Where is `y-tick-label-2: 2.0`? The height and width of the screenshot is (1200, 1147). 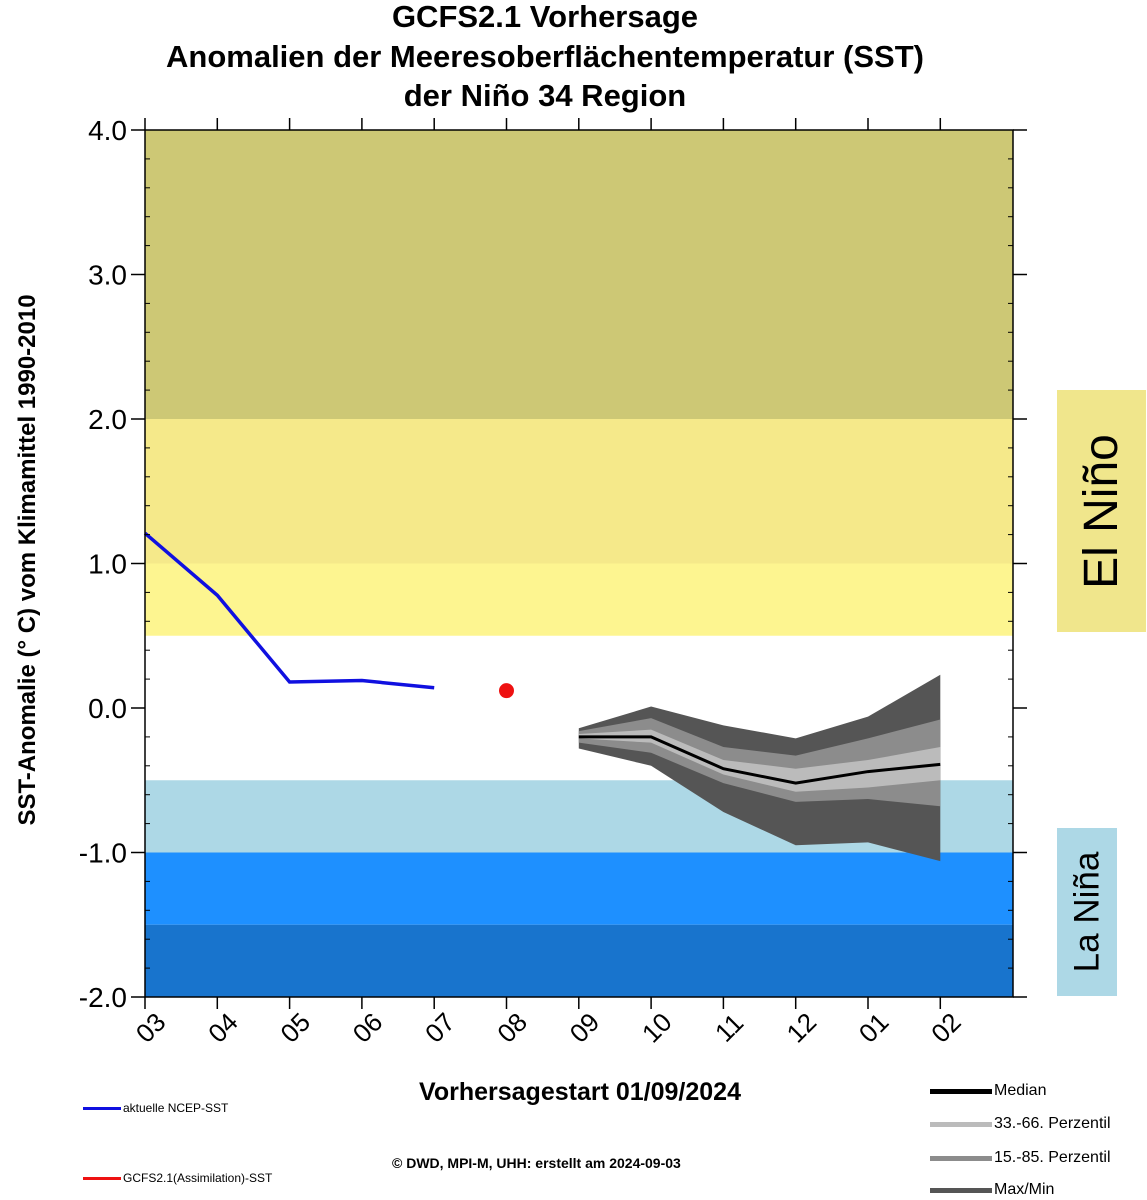 y-tick-label-2: 2.0 is located at coordinates (107, 419).